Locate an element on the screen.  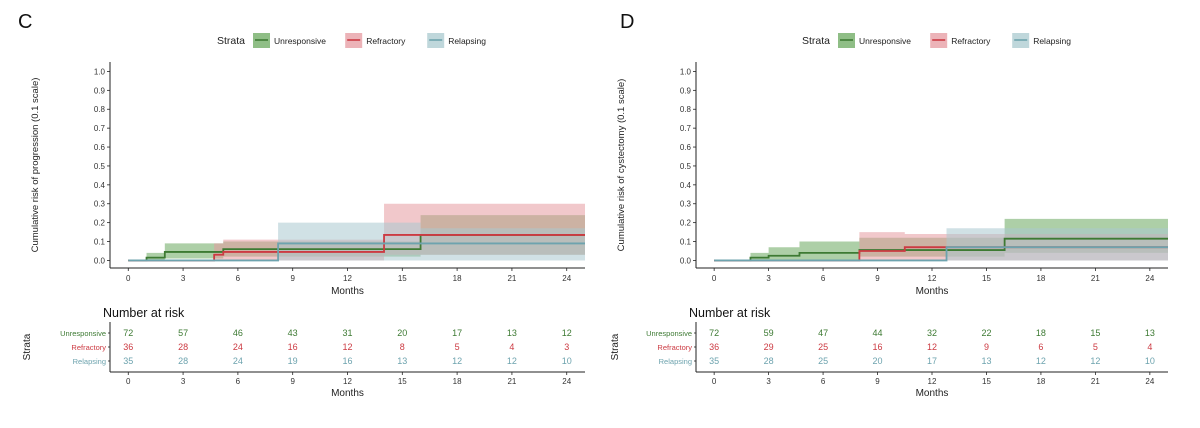
risk-cell: 35 is located at coordinates (714, 361).